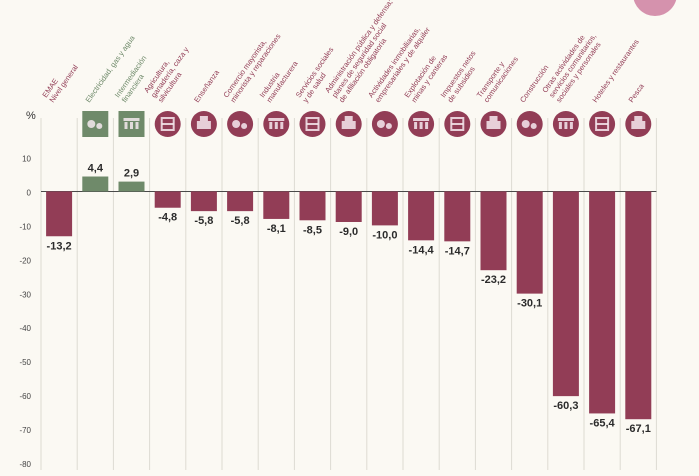 The width and height of the screenshot is (699, 476). What do you see at coordinates (60, 81) in the screenshot?
I see `category-label: EMAENivel general` at bounding box center [60, 81].